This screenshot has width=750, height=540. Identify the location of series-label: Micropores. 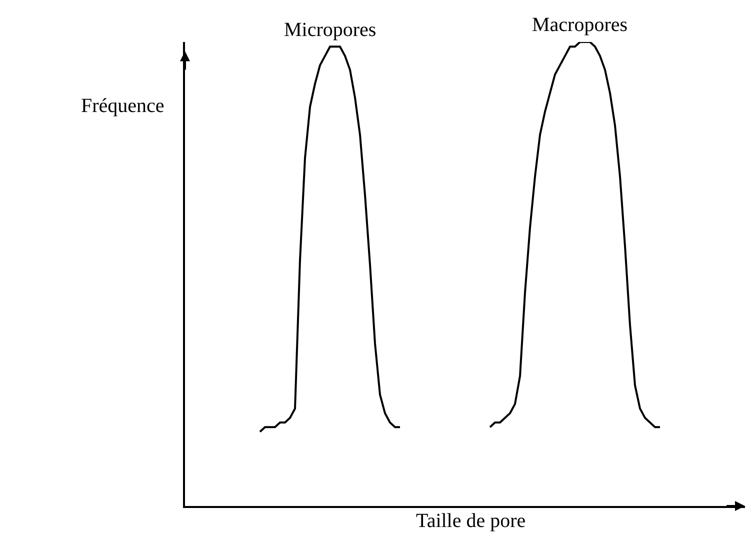
(330, 30).